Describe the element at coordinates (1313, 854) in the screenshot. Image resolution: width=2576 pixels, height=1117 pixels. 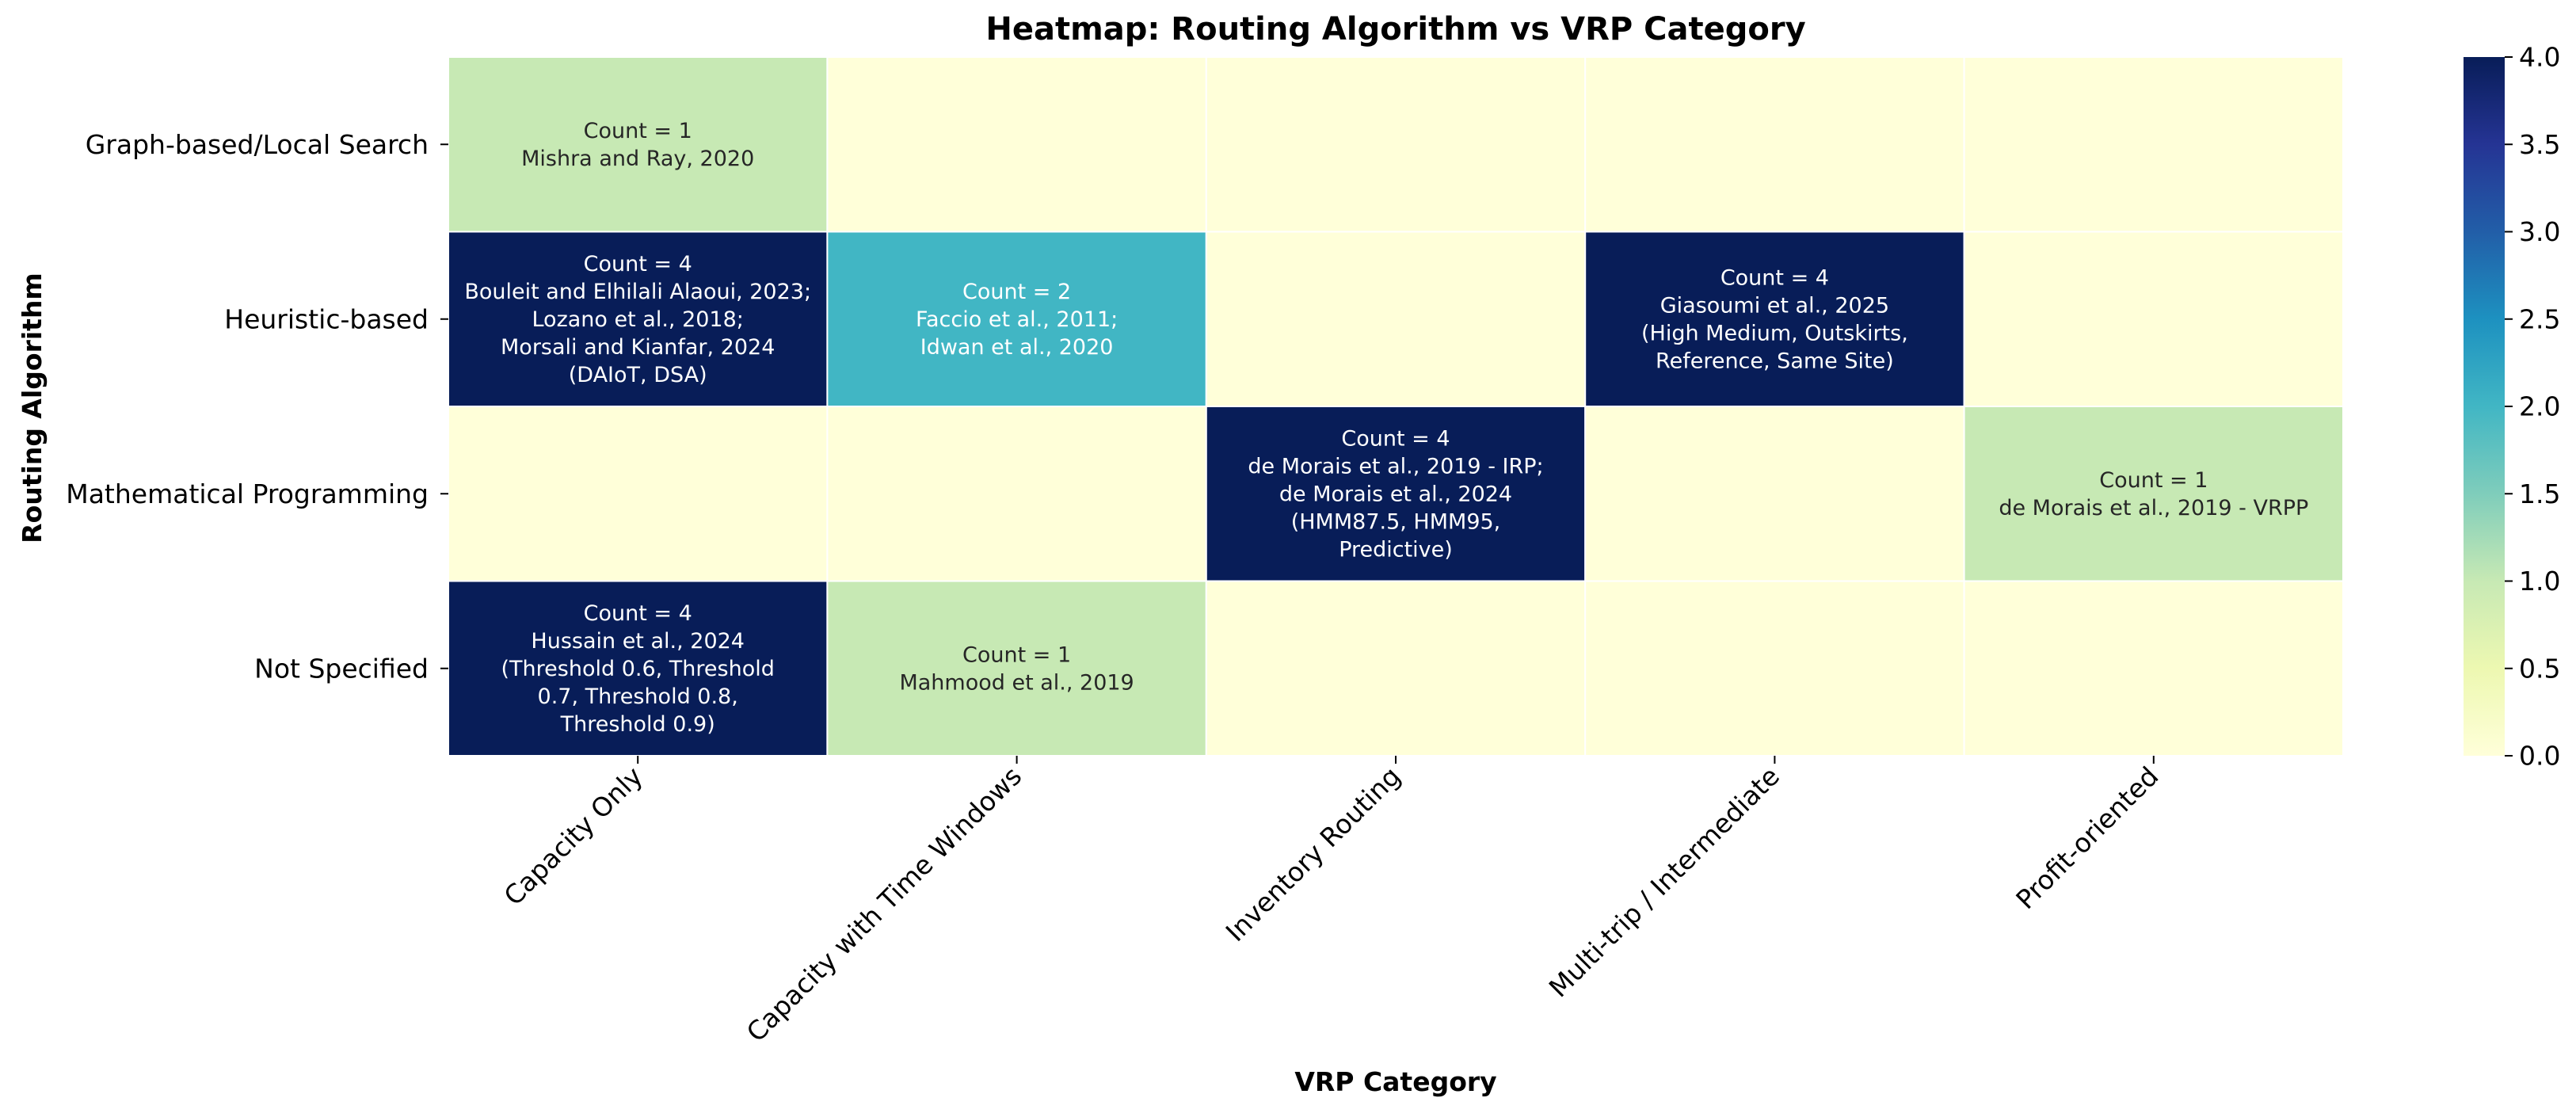
I see `x-tick-label: Inventory Routing` at that location.